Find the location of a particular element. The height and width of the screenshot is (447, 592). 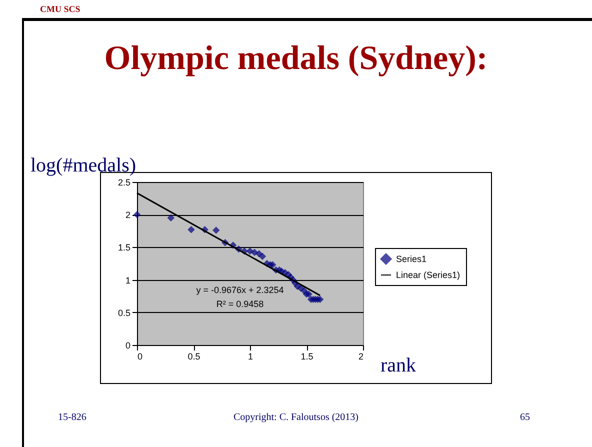

text: CMU SCS is located at coordinates (60, 9).